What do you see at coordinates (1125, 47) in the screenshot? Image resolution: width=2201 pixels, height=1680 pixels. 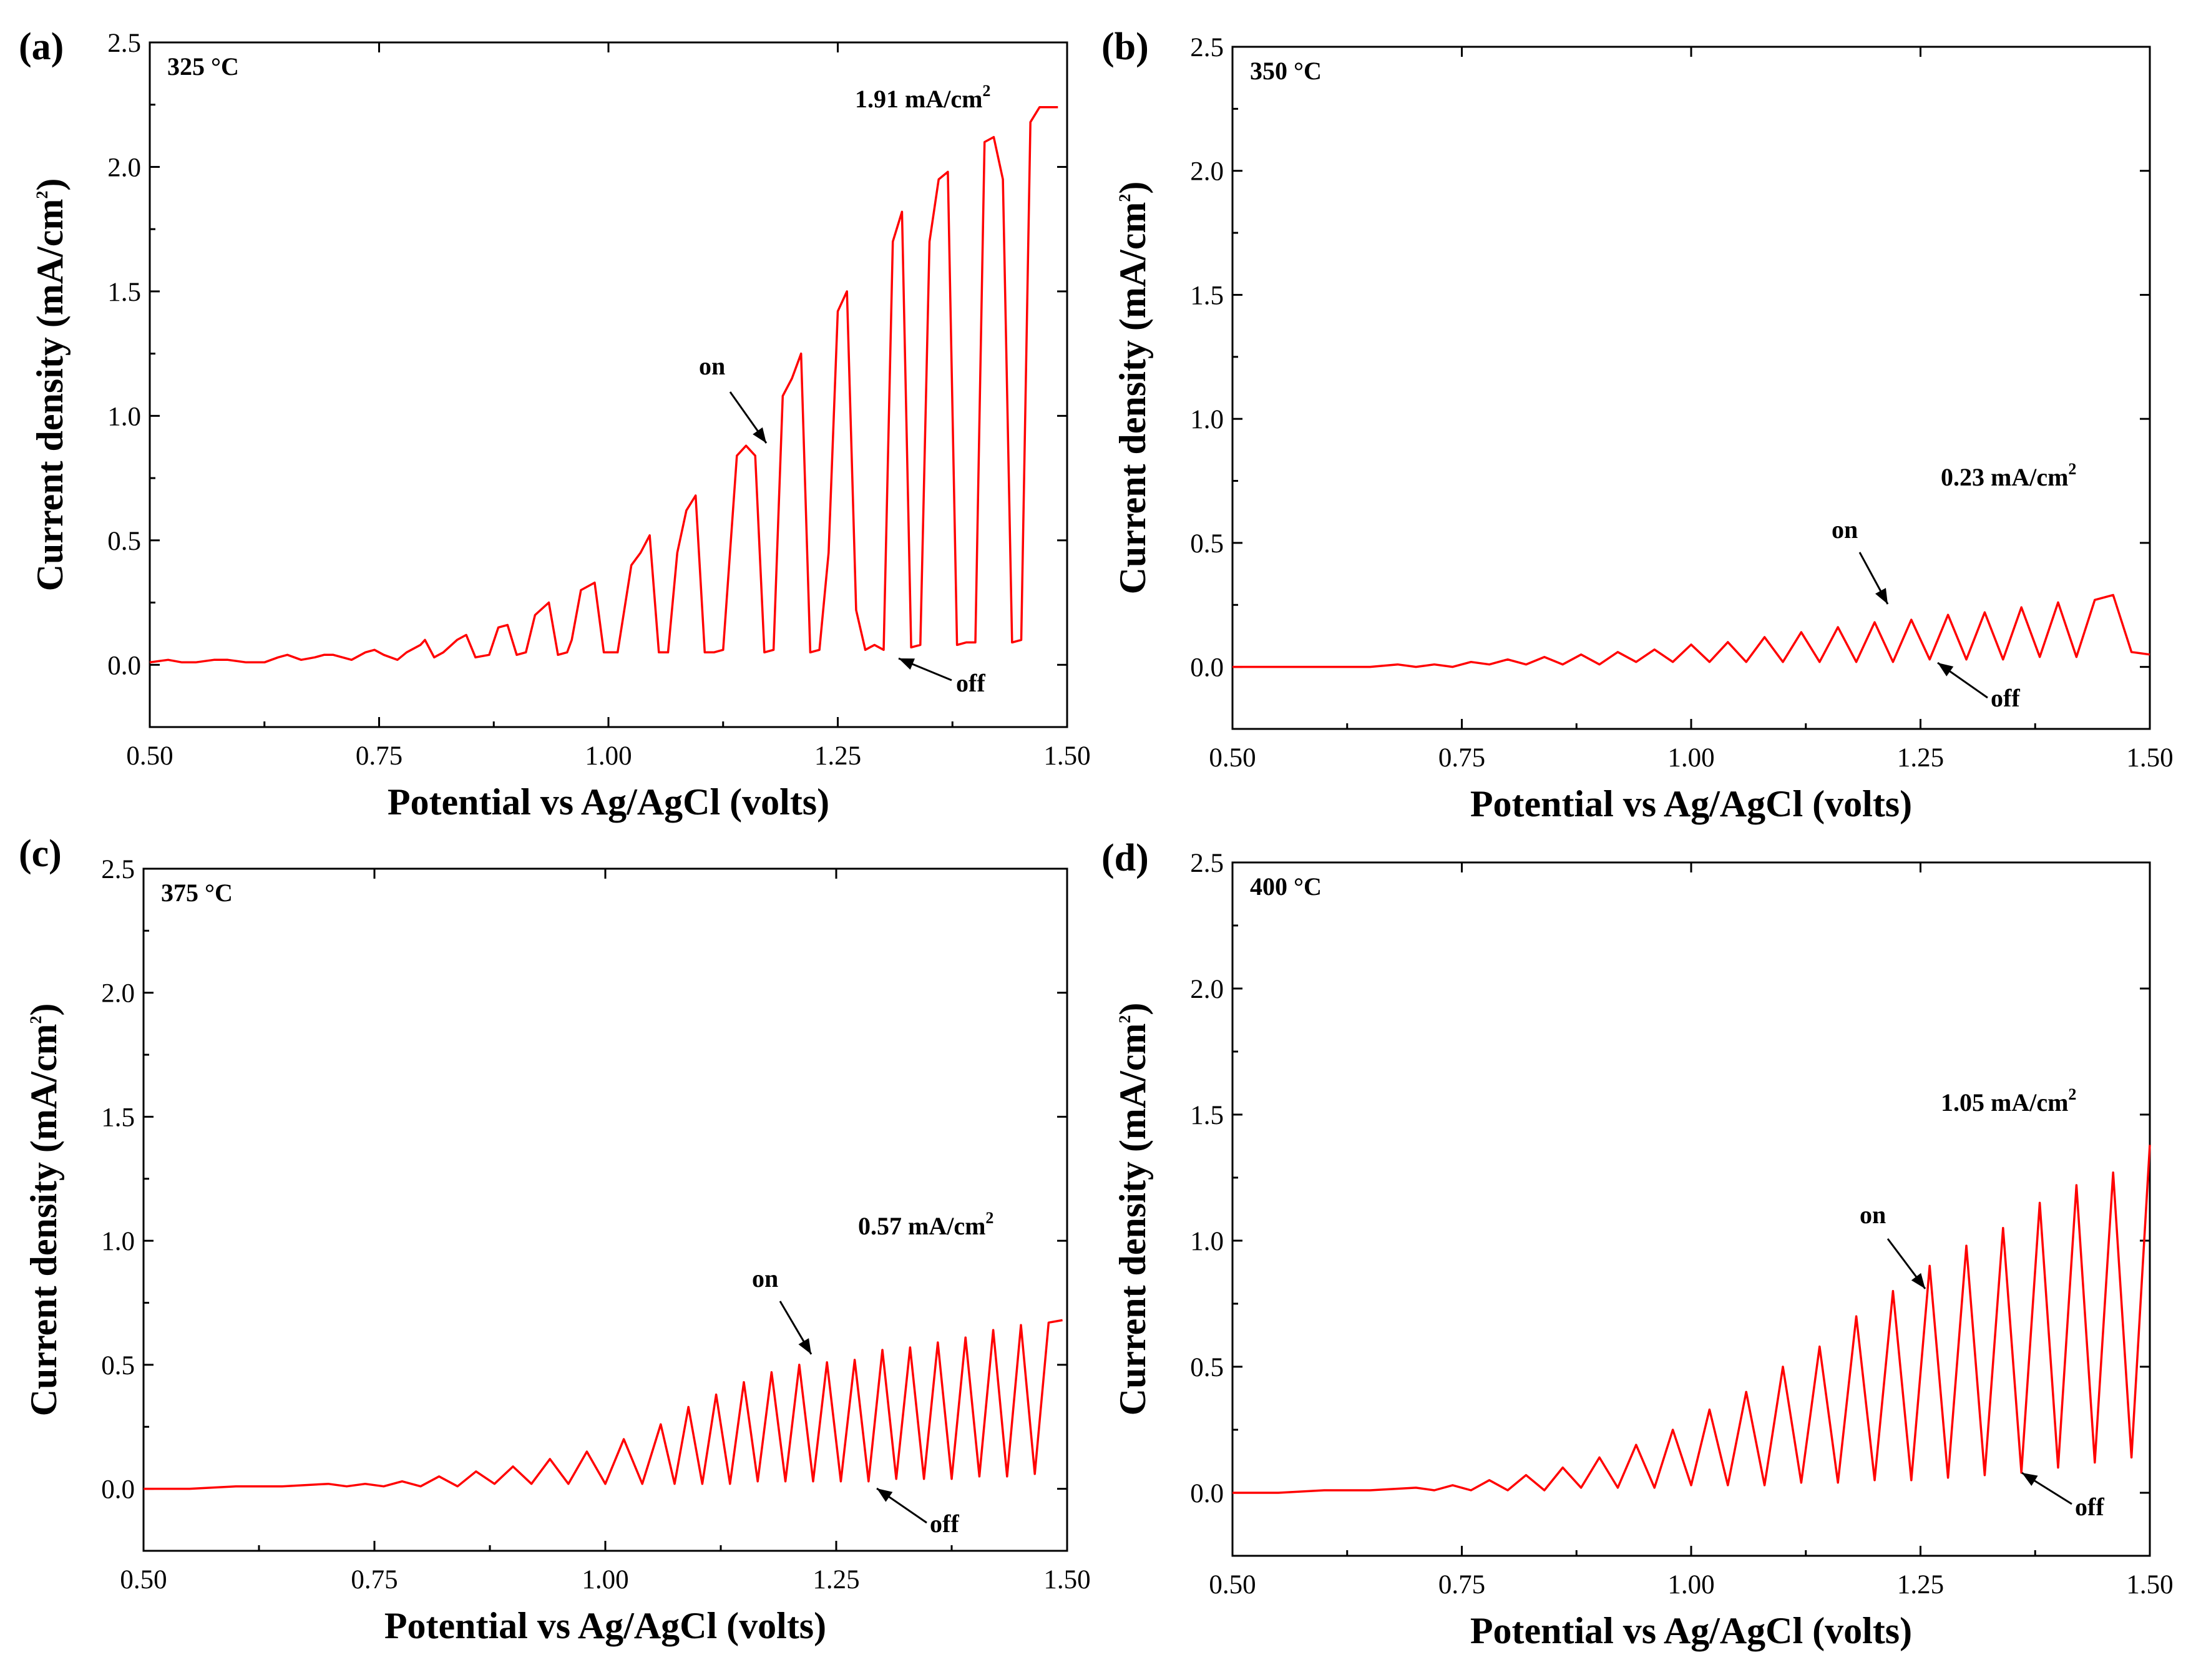 I see `panel-letter: (b)` at bounding box center [1125, 47].